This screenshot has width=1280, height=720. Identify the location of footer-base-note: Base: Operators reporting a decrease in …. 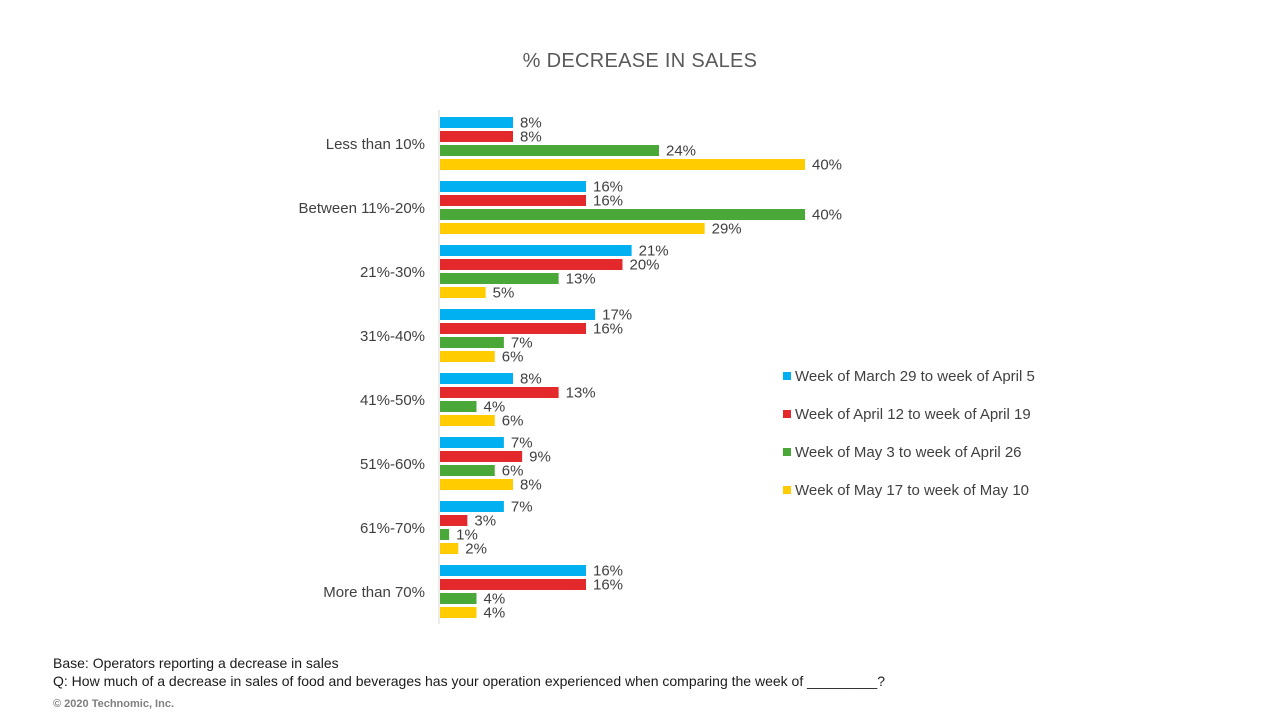
(196, 663).